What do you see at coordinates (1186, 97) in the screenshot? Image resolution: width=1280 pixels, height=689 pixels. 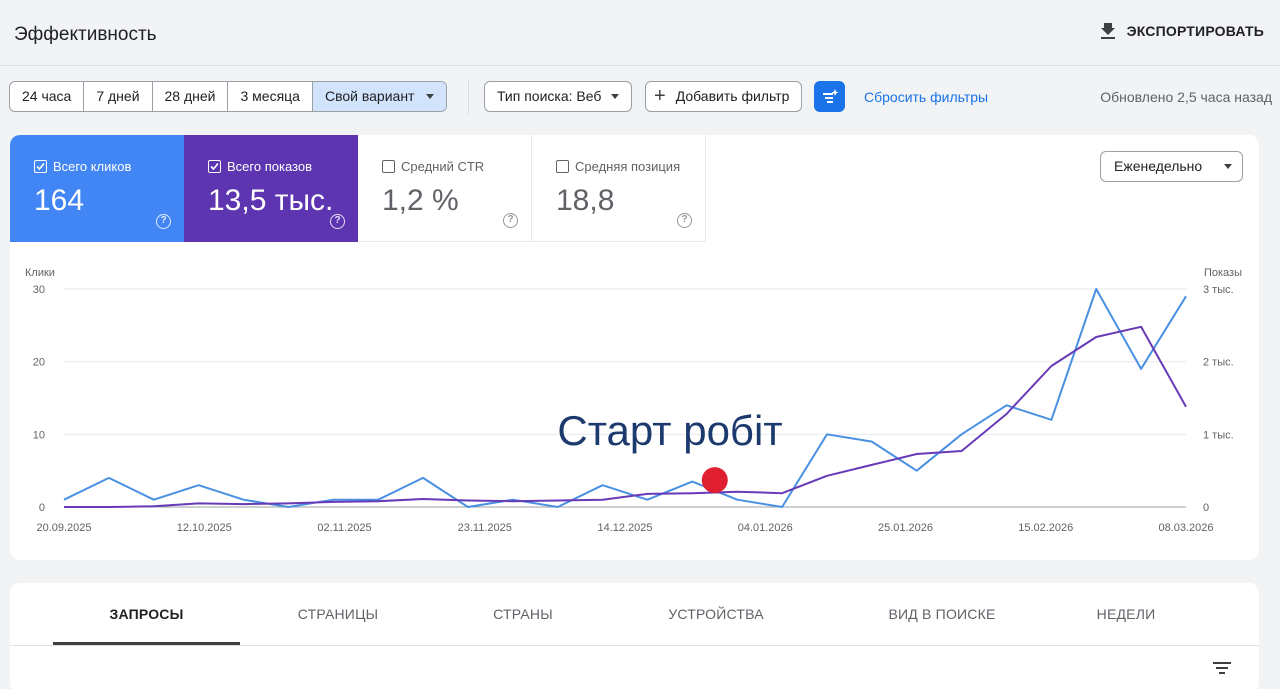 I see `updated-status: Обновлено 2,5 часа назад` at bounding box center [1186, 97].